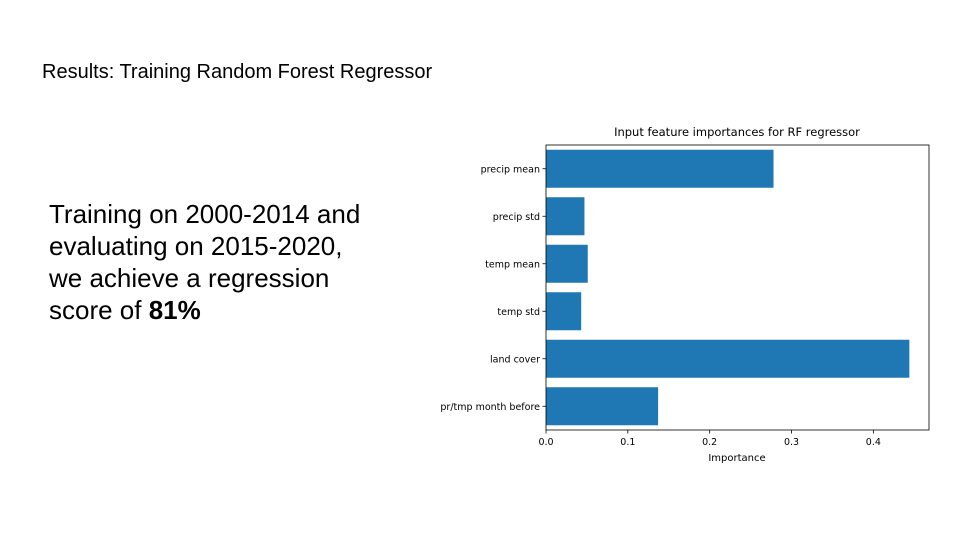 The height and width of the screenshot is (540, 960). What do you see at coordinates (602, 406) in the screenshot?
I see `bar-pr-tmp-month-before` at bounding box center [602, 406].